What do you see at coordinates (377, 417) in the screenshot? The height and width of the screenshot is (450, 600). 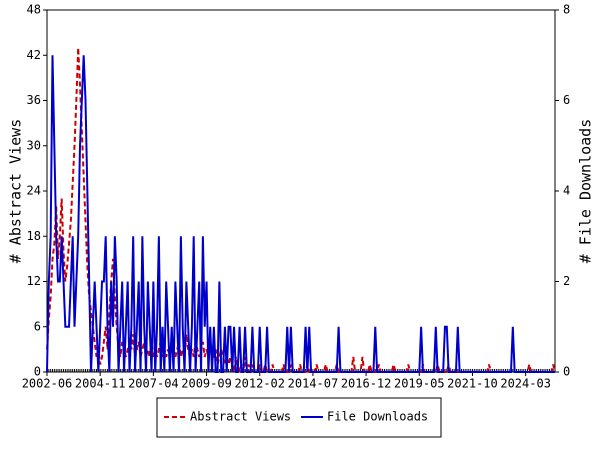 I see `legend-label: File Downloads` at bounding box center [377, 417].